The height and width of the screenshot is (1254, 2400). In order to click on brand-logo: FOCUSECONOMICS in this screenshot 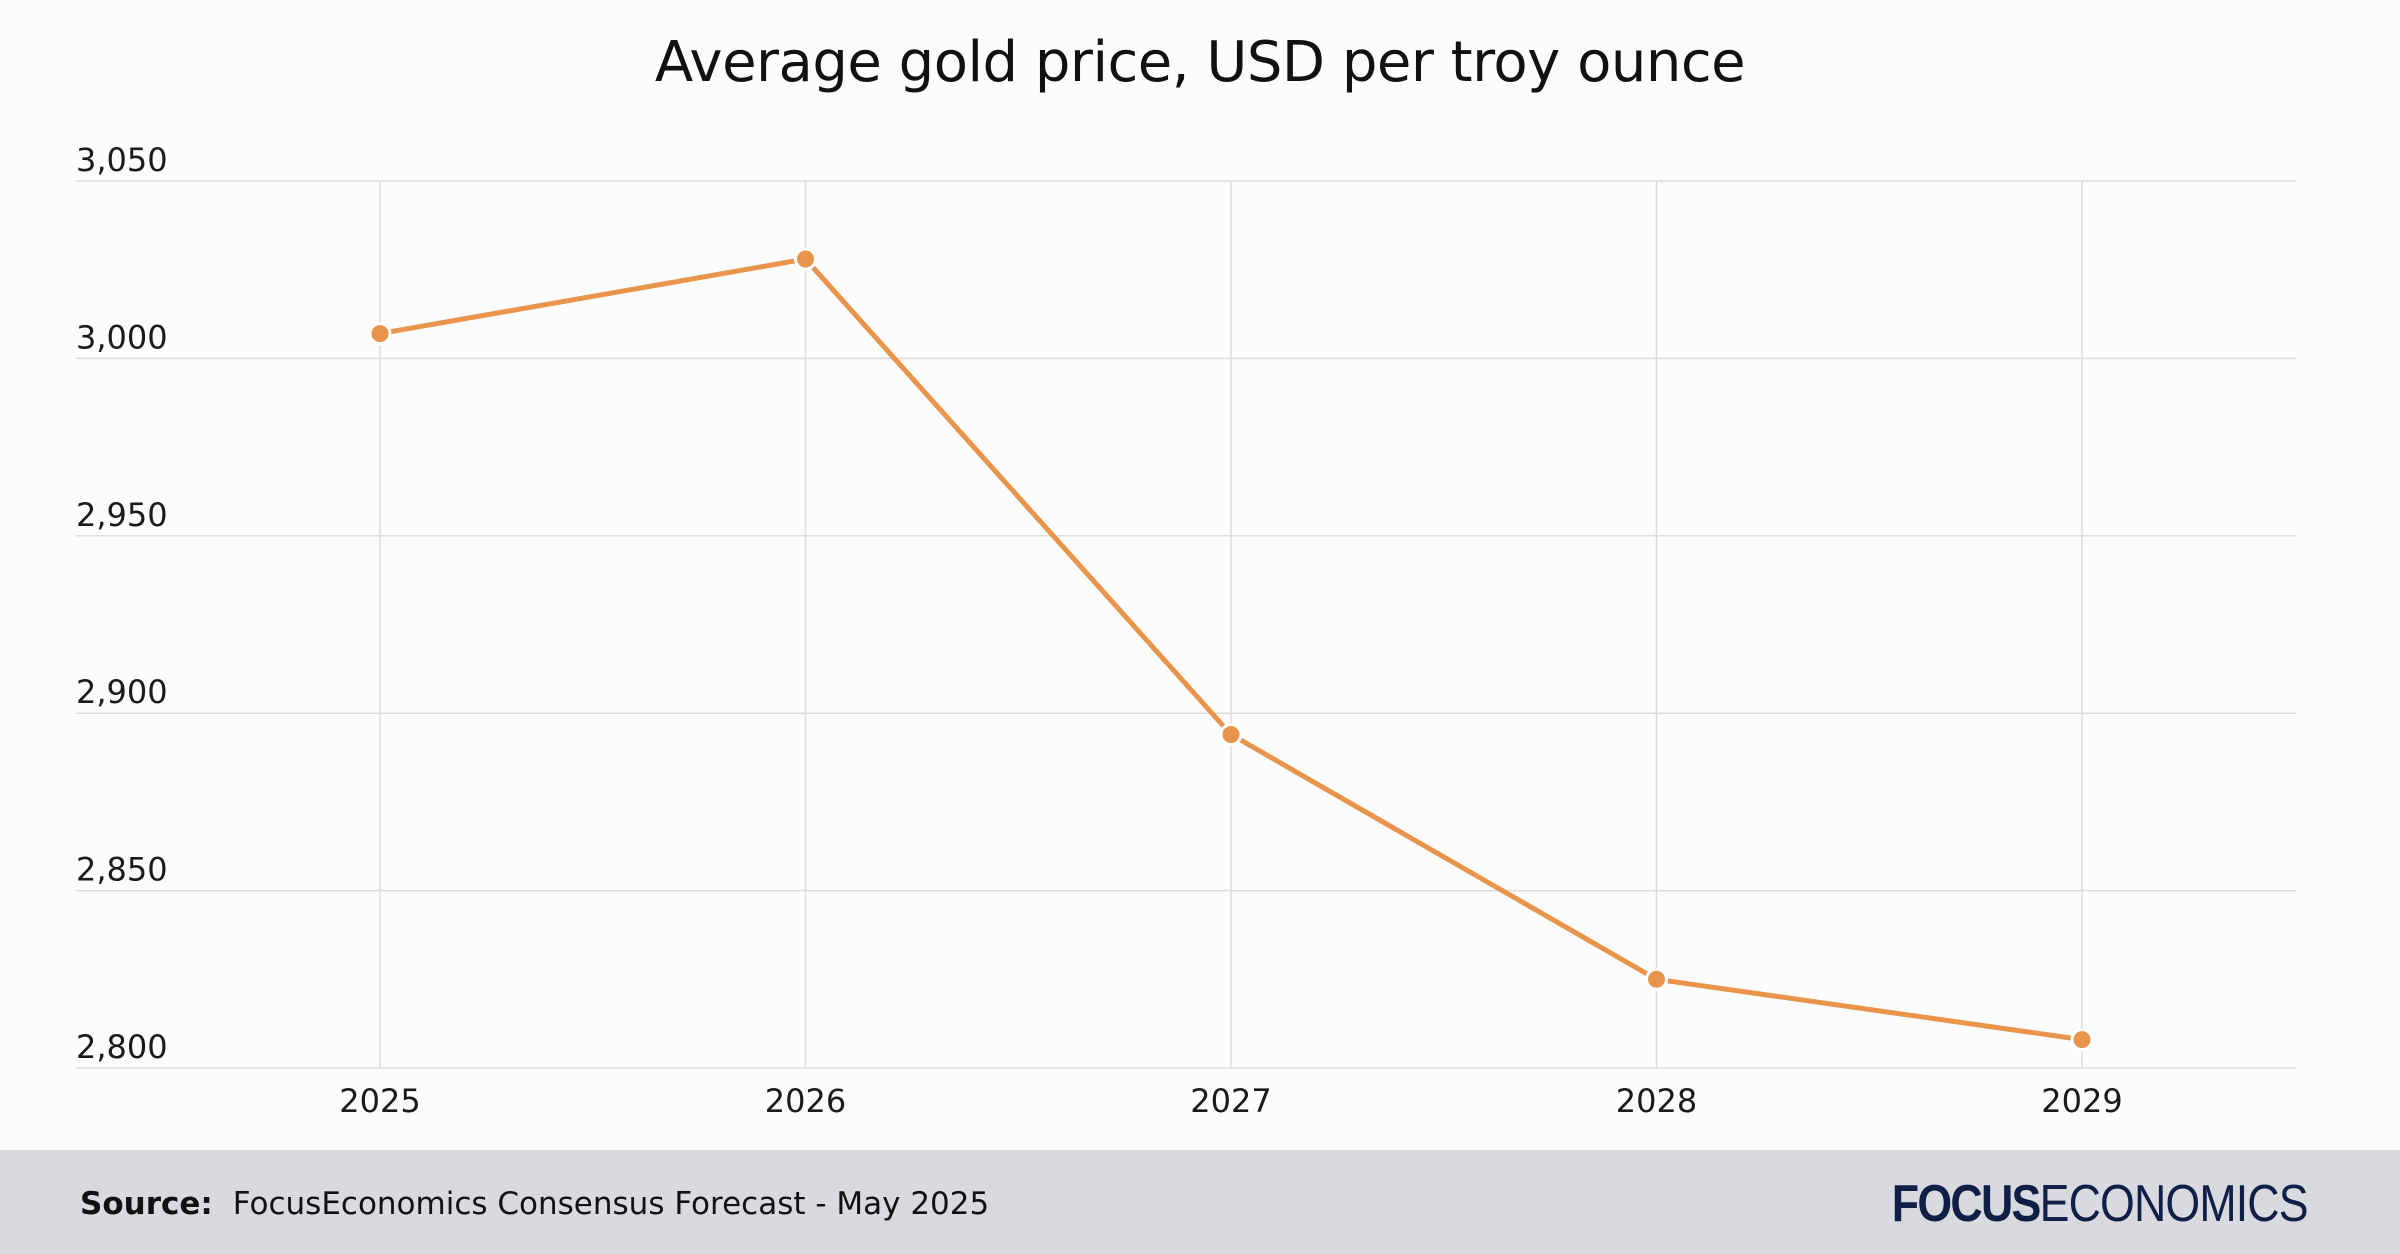, I will do `click(2100, 1204)`.